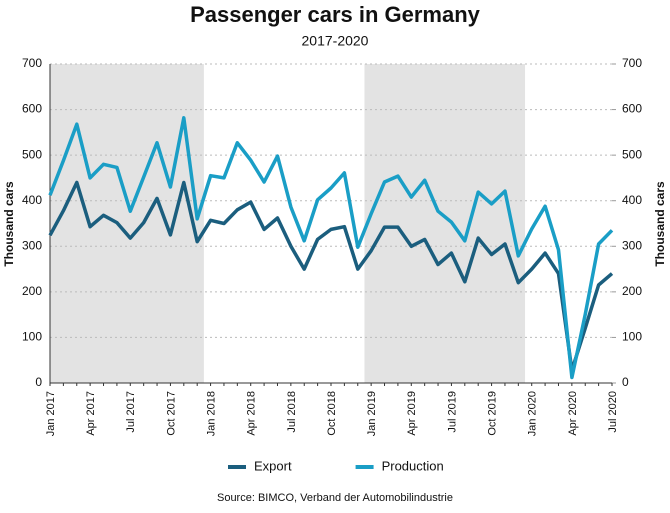  Describe the element at coordinates (127, 223) in the screenshot. I see `shaded-band` at that location.